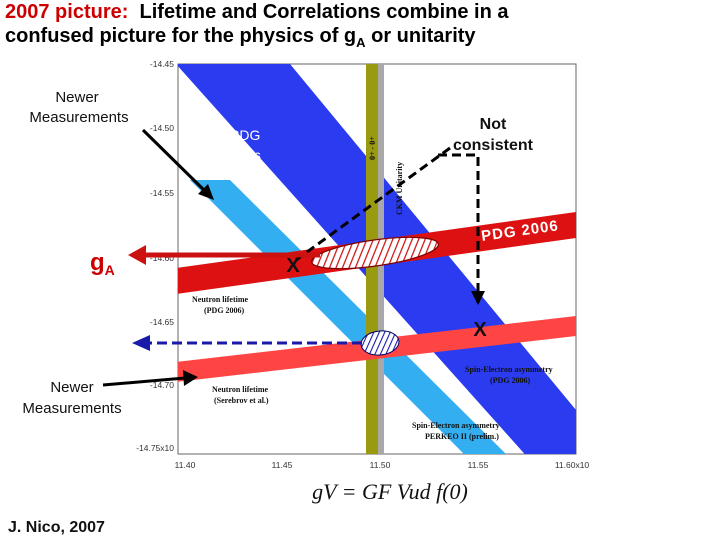  I want to click on overlap-ellipse-pdg, so click(375, 253).